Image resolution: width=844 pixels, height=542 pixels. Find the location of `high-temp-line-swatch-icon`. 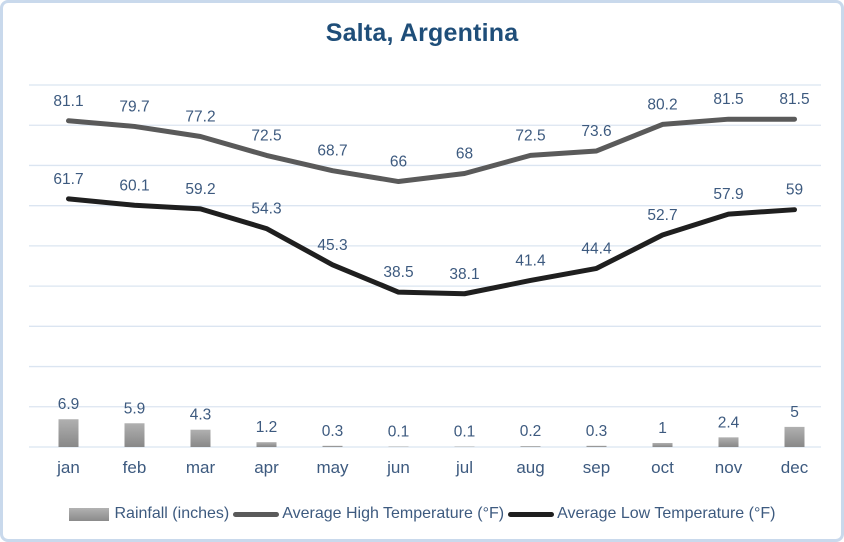

high-temp-line-swatch-icon is located at coordinates (256, 514).